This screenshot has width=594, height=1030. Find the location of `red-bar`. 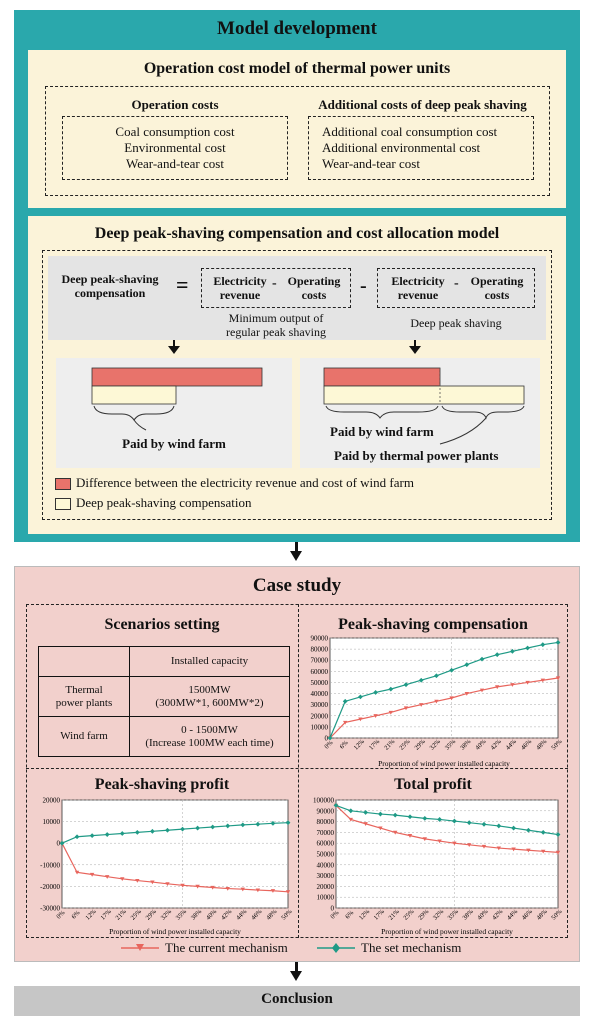

red-bar is located at coordinates (177, 377).